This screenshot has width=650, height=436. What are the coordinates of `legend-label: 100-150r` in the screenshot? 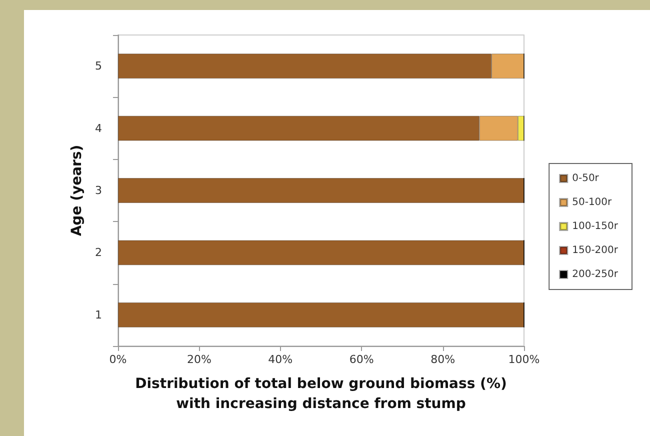 It's located at (595, 226).